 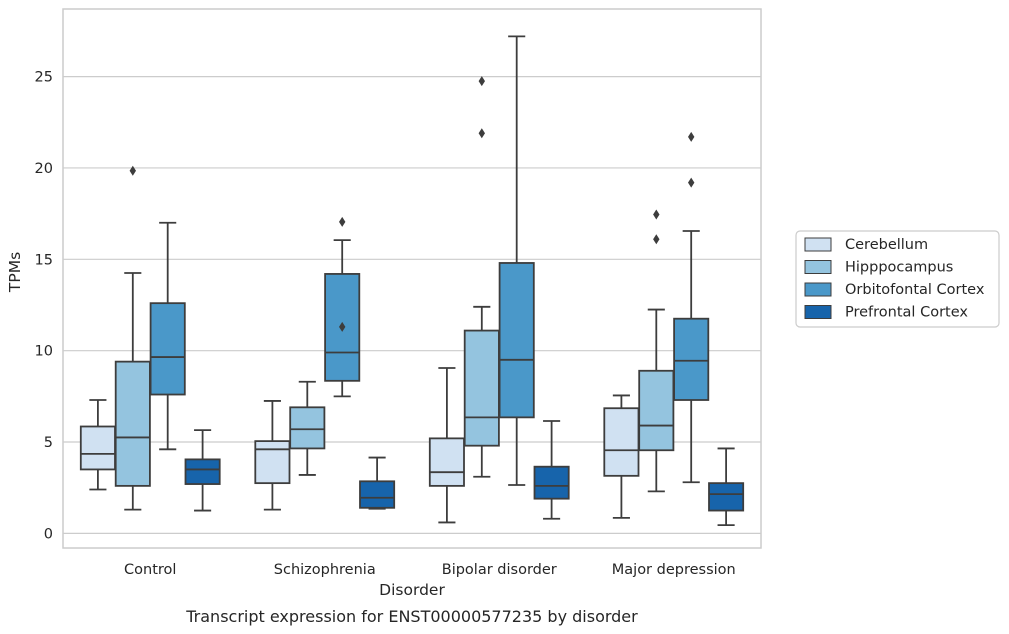 What do you see at coordinates (906, 313) in the screenshot?
I see `legend-label: Prefrontal Cortex` at bounding box center [906, 313].